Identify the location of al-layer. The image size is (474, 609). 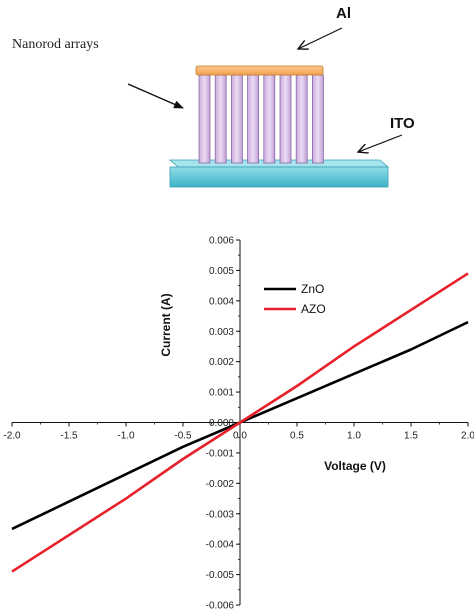
(259, 70).